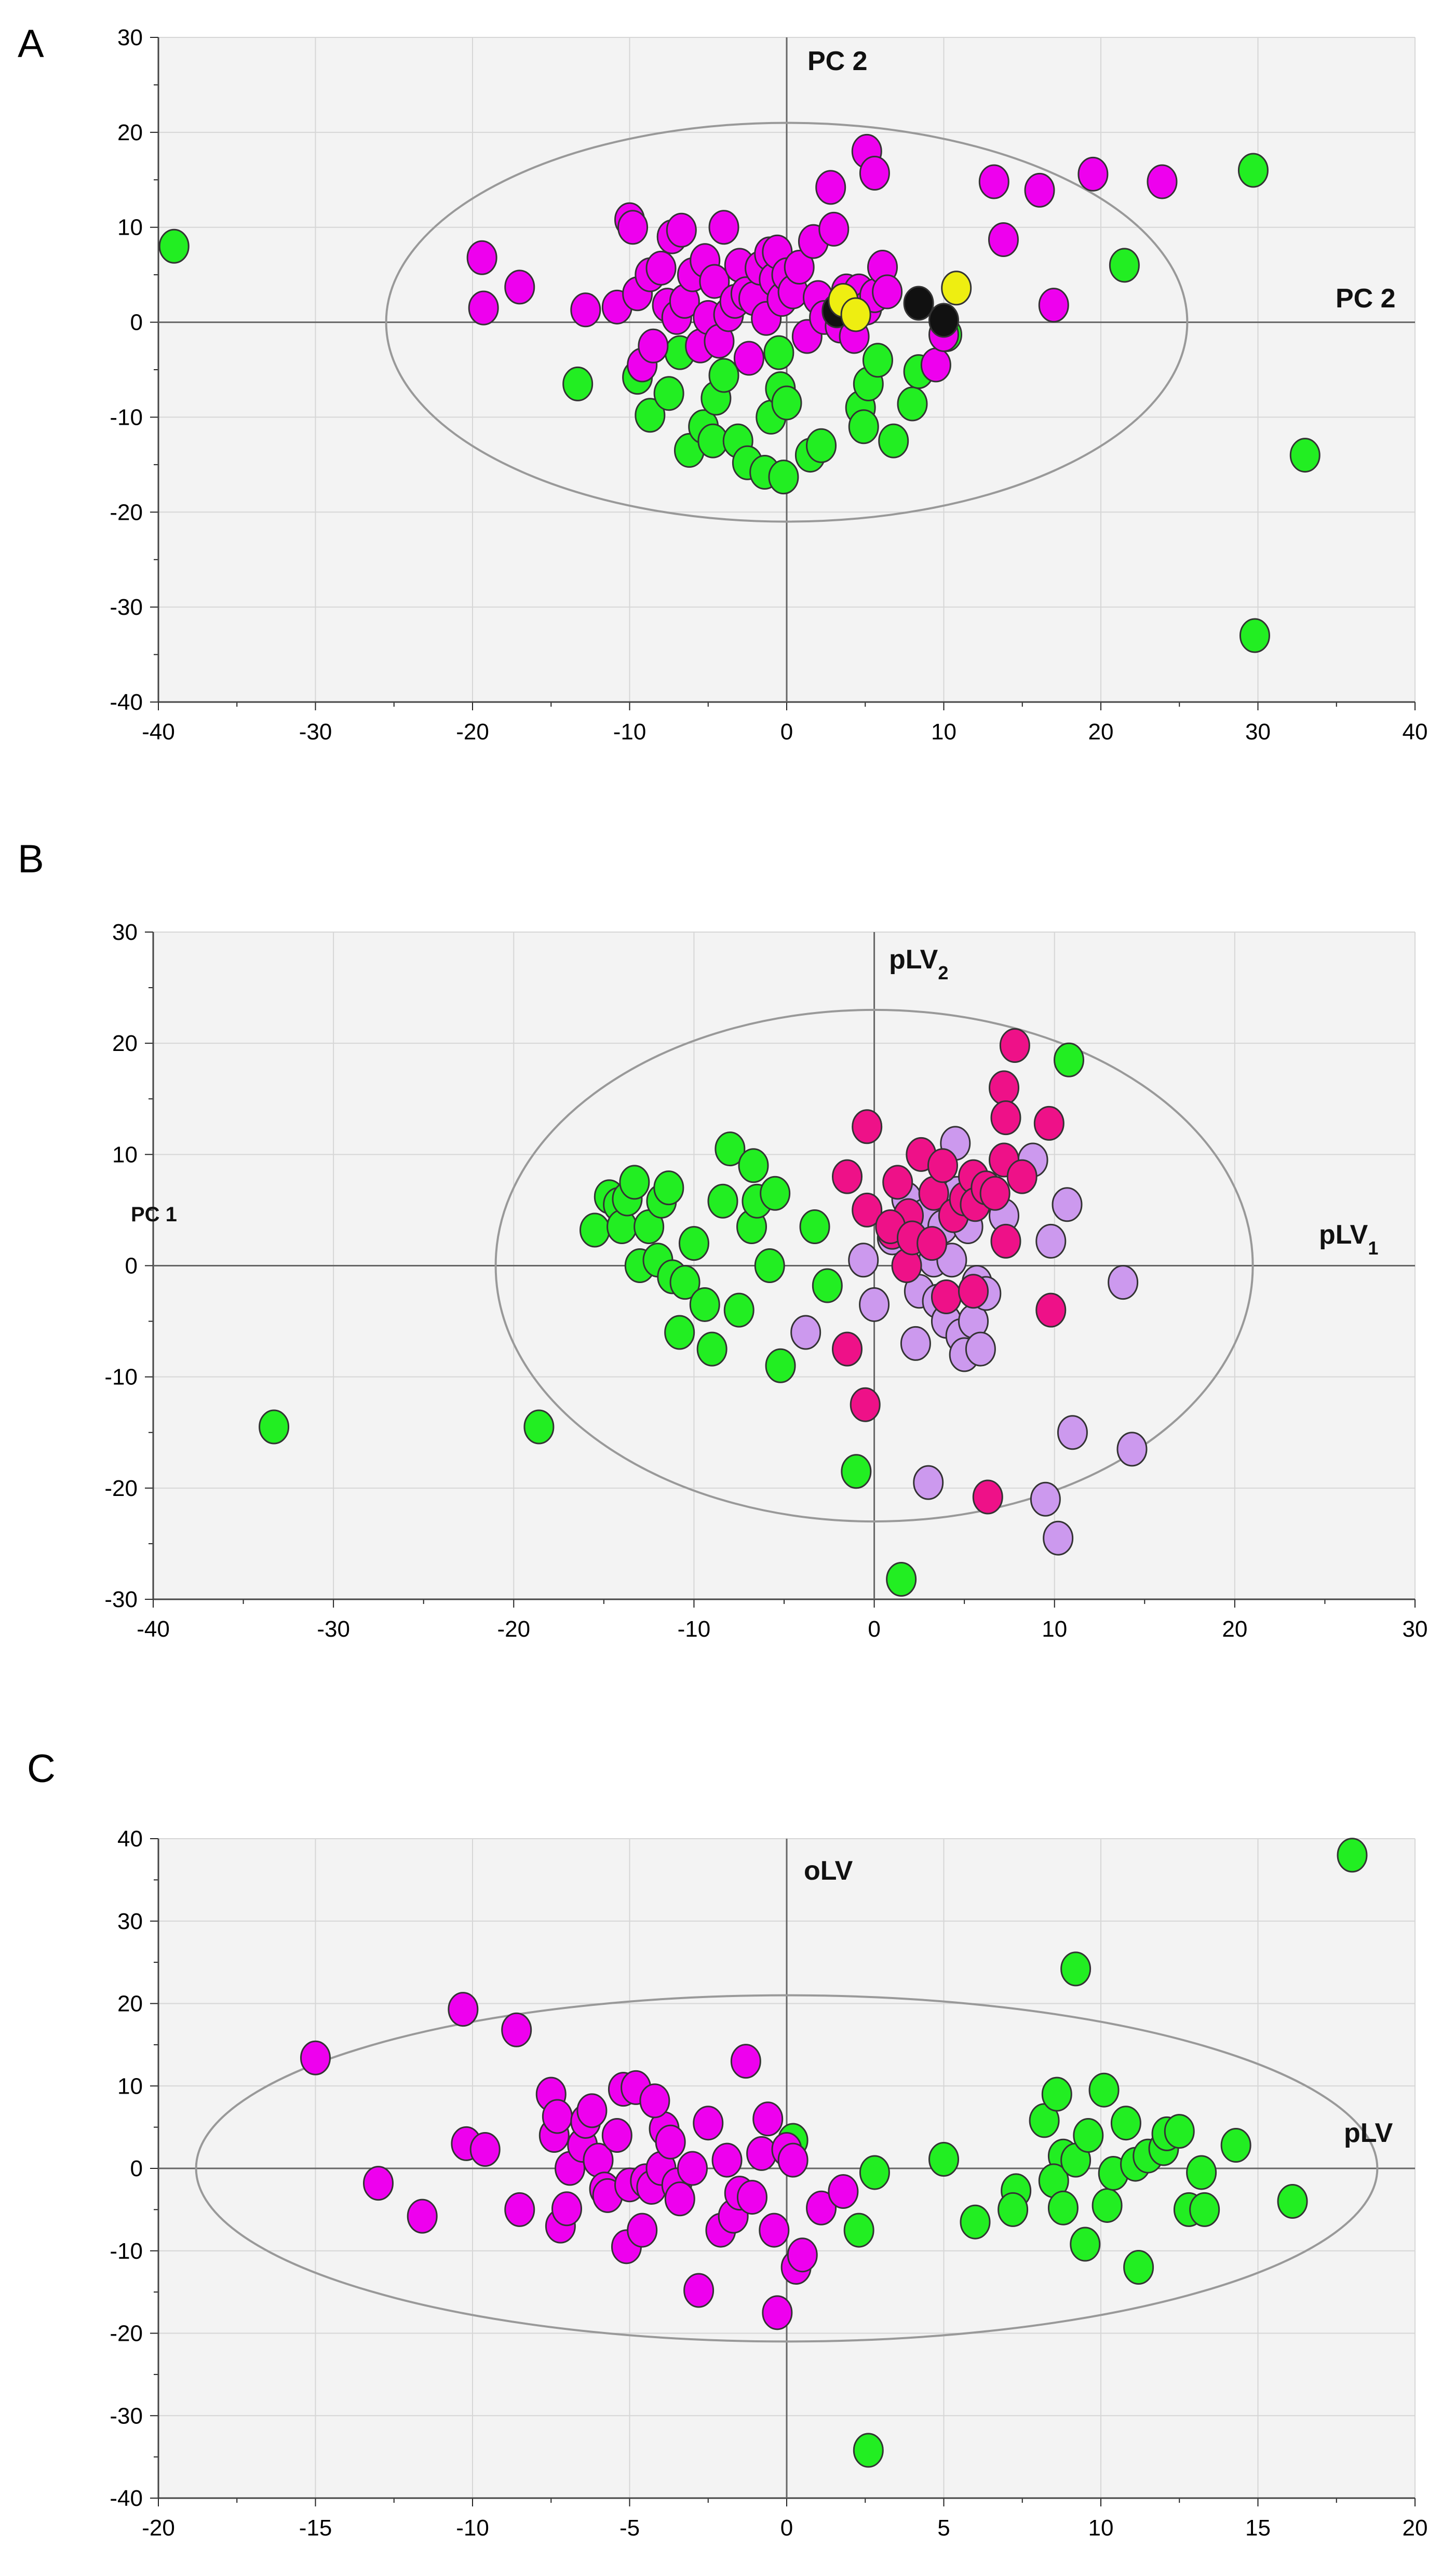  I want to click on x-tick-label: 20, so click(1235, 1629).